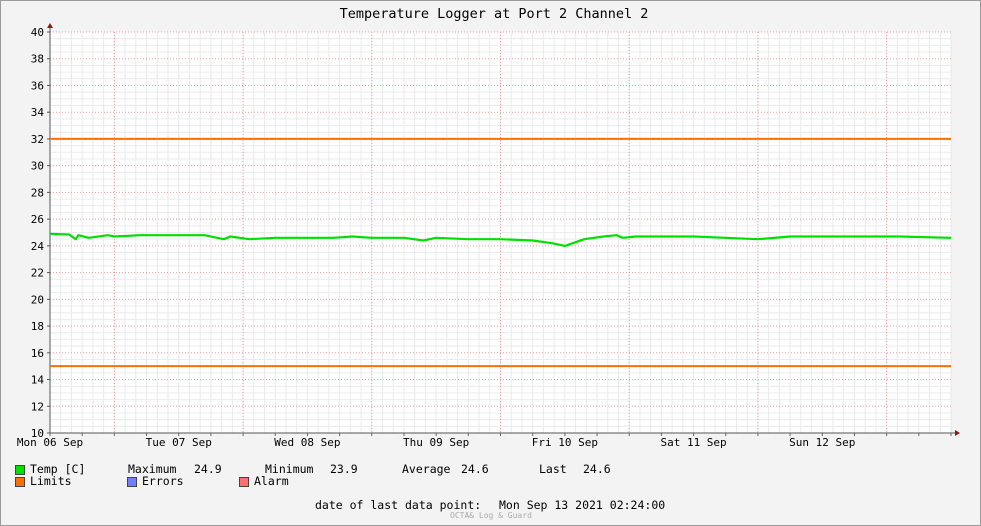 Image resolution: width=981 pixels, height=526 pixels. I want to click on y-tick-label: 22, so click(37, 273).